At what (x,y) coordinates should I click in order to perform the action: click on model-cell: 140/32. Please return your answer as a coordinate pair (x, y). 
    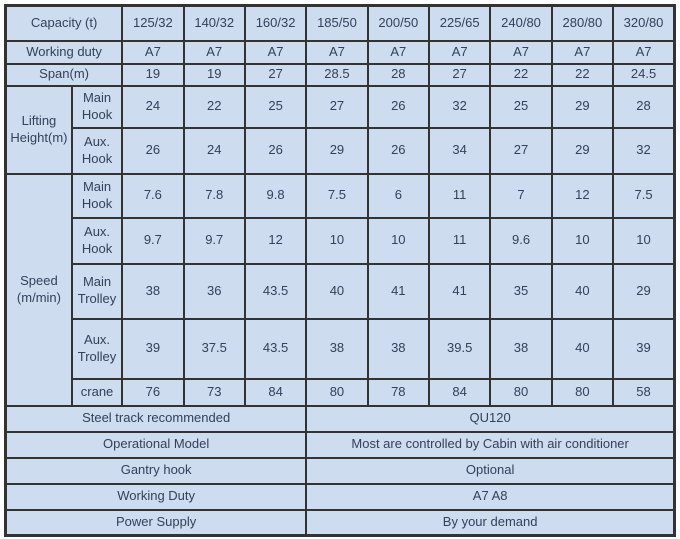
    Looking at the image, I should click on (214, 23).